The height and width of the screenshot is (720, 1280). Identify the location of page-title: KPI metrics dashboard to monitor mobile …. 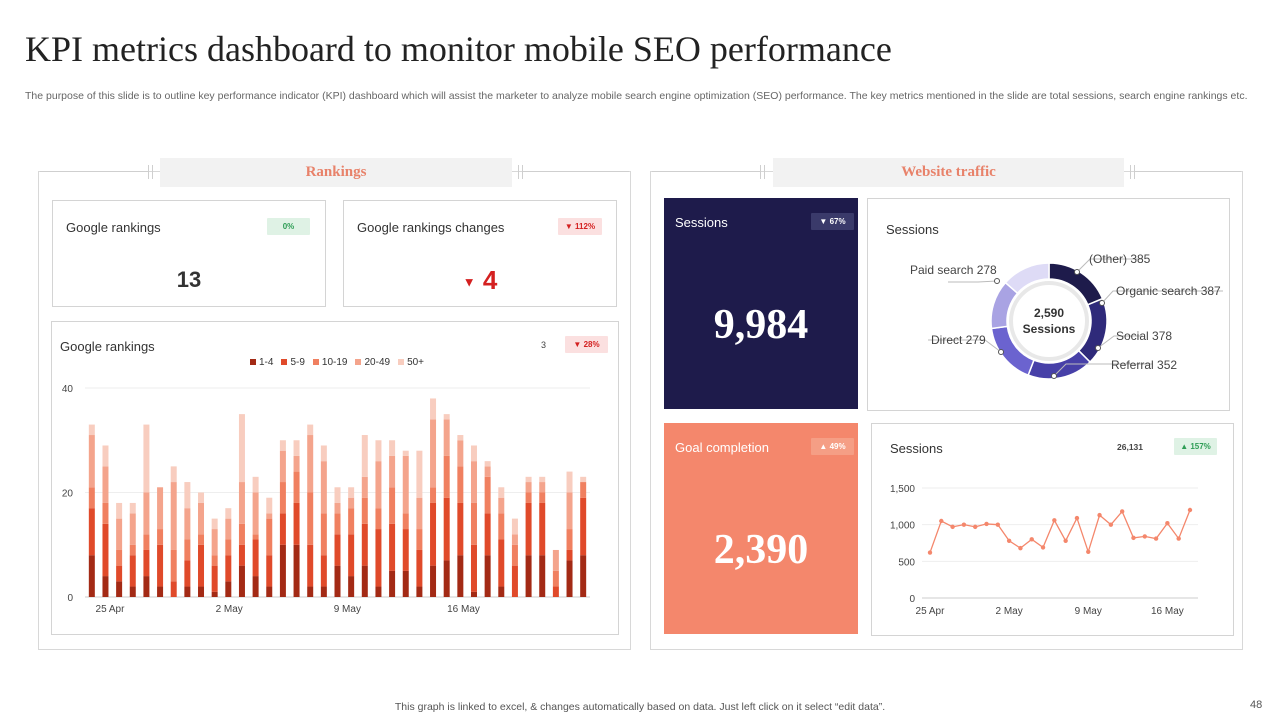
(458, 49).